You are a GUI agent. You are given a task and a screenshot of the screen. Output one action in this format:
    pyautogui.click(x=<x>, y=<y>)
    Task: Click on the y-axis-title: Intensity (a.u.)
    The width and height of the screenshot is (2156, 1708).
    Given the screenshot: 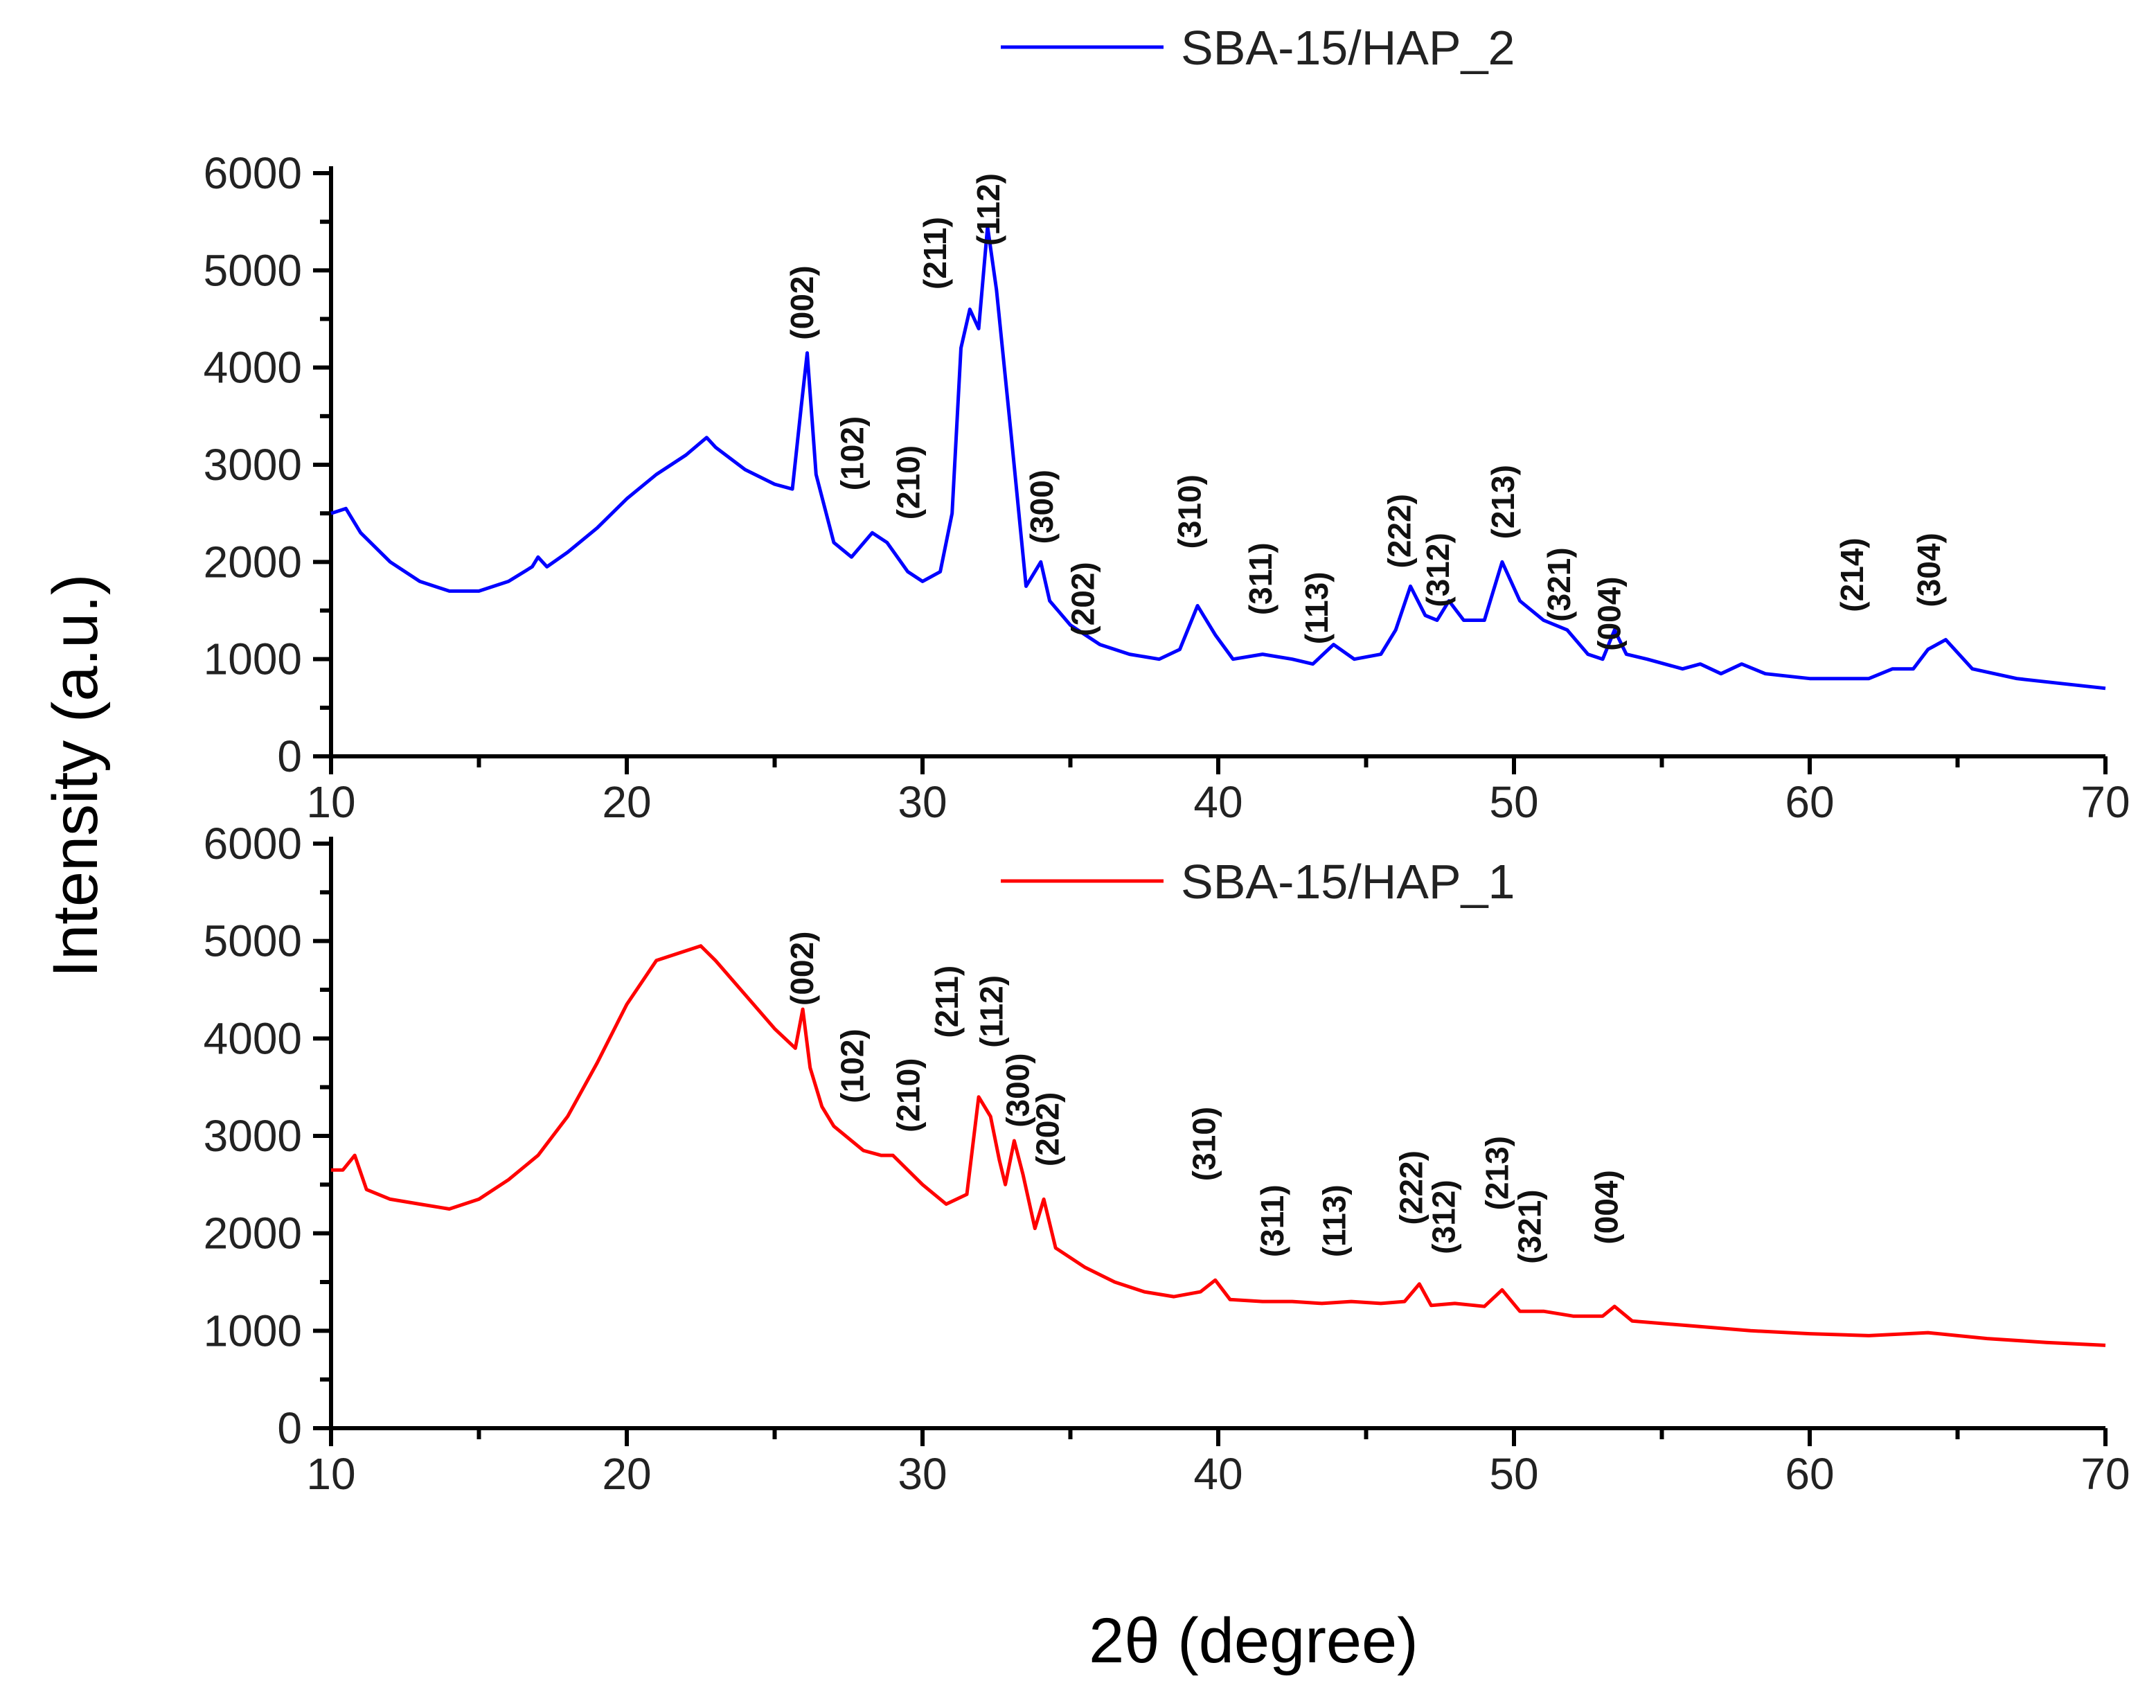 What is the action you would take?
    pyautogui.click(x=76, y=776)
    